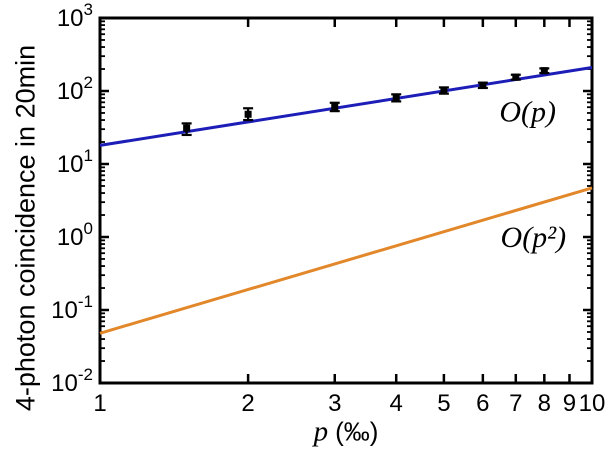 The width and height of the screenshot is (616, 455). Describe the element at coordinates (544, 403) in the screenshot. I see `x-tick-label: 8` at that location.